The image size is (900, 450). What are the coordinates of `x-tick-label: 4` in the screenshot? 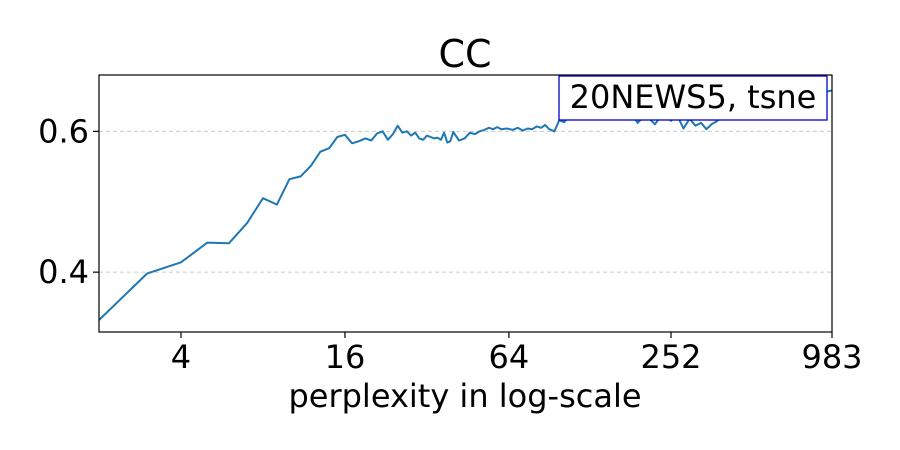 It's located at (181, 357).